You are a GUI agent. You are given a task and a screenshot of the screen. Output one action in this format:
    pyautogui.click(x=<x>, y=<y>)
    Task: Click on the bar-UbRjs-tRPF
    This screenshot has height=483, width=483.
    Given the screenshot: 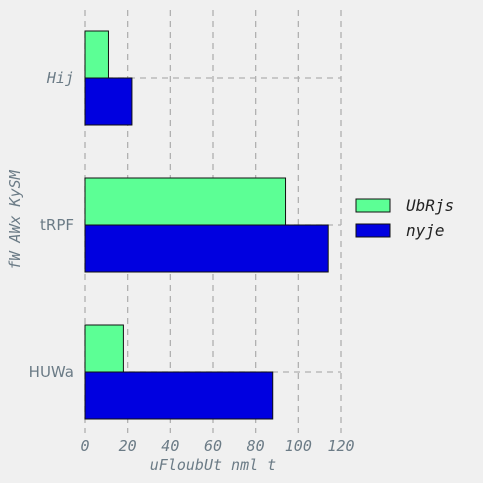 What is the action you would take?
    pyautogui.click(x=185, y=201)
    